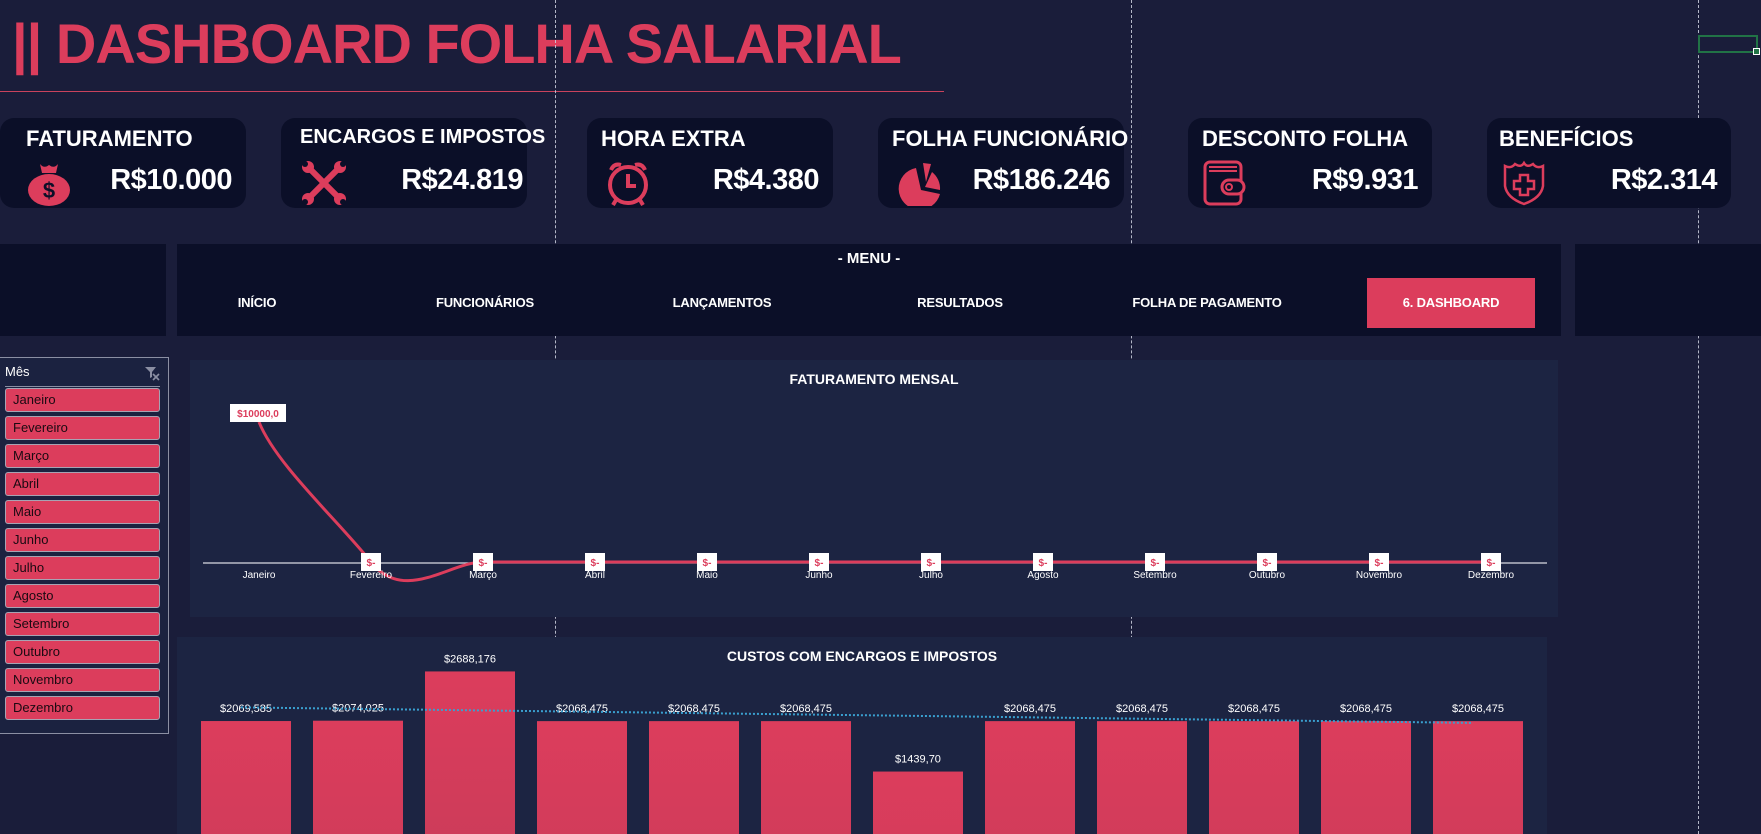 This screenshot has width=1761, height=834. I want to click on menu-right-panel, so click(1668, 290).